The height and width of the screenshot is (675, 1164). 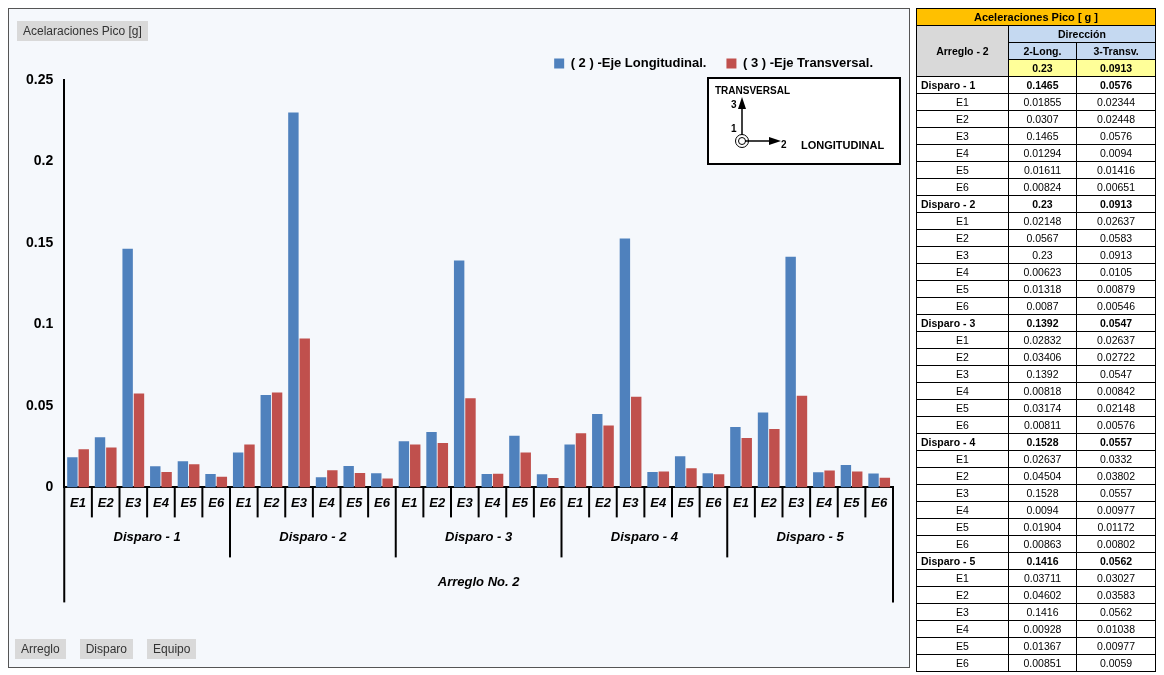 I want to click on data-label: 0.03802, so click(x=1116, y=476).